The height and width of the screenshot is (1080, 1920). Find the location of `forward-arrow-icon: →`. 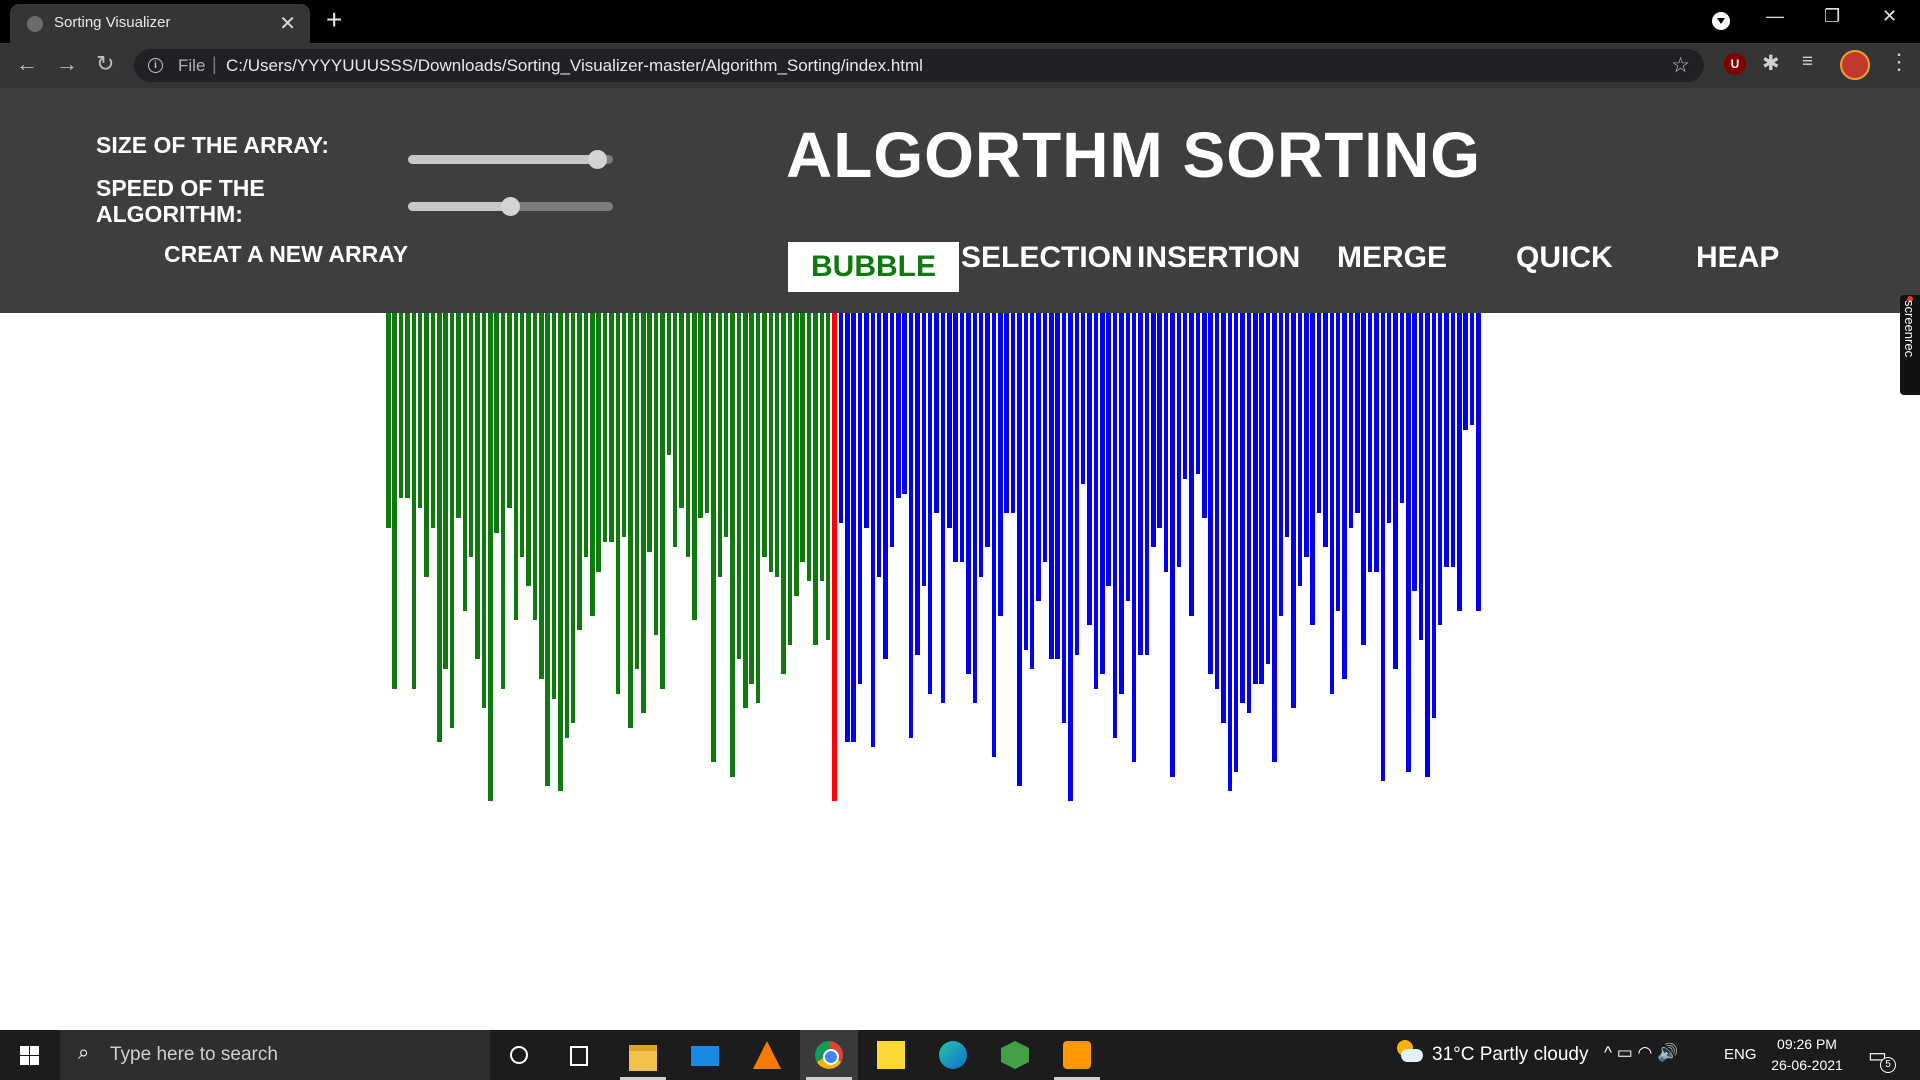

forward-arrow-icon: → is located at coordinates (67, 63).